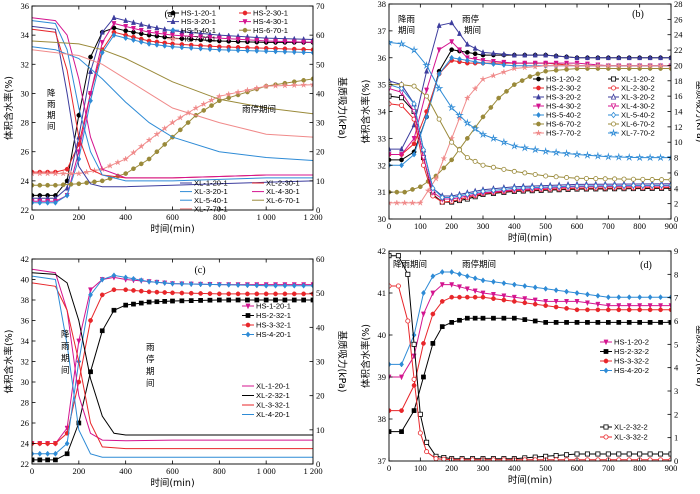  Describe the element at coordinates (25, 93) in the screenshot. I see `y-tick-label-left: 30` at that location.